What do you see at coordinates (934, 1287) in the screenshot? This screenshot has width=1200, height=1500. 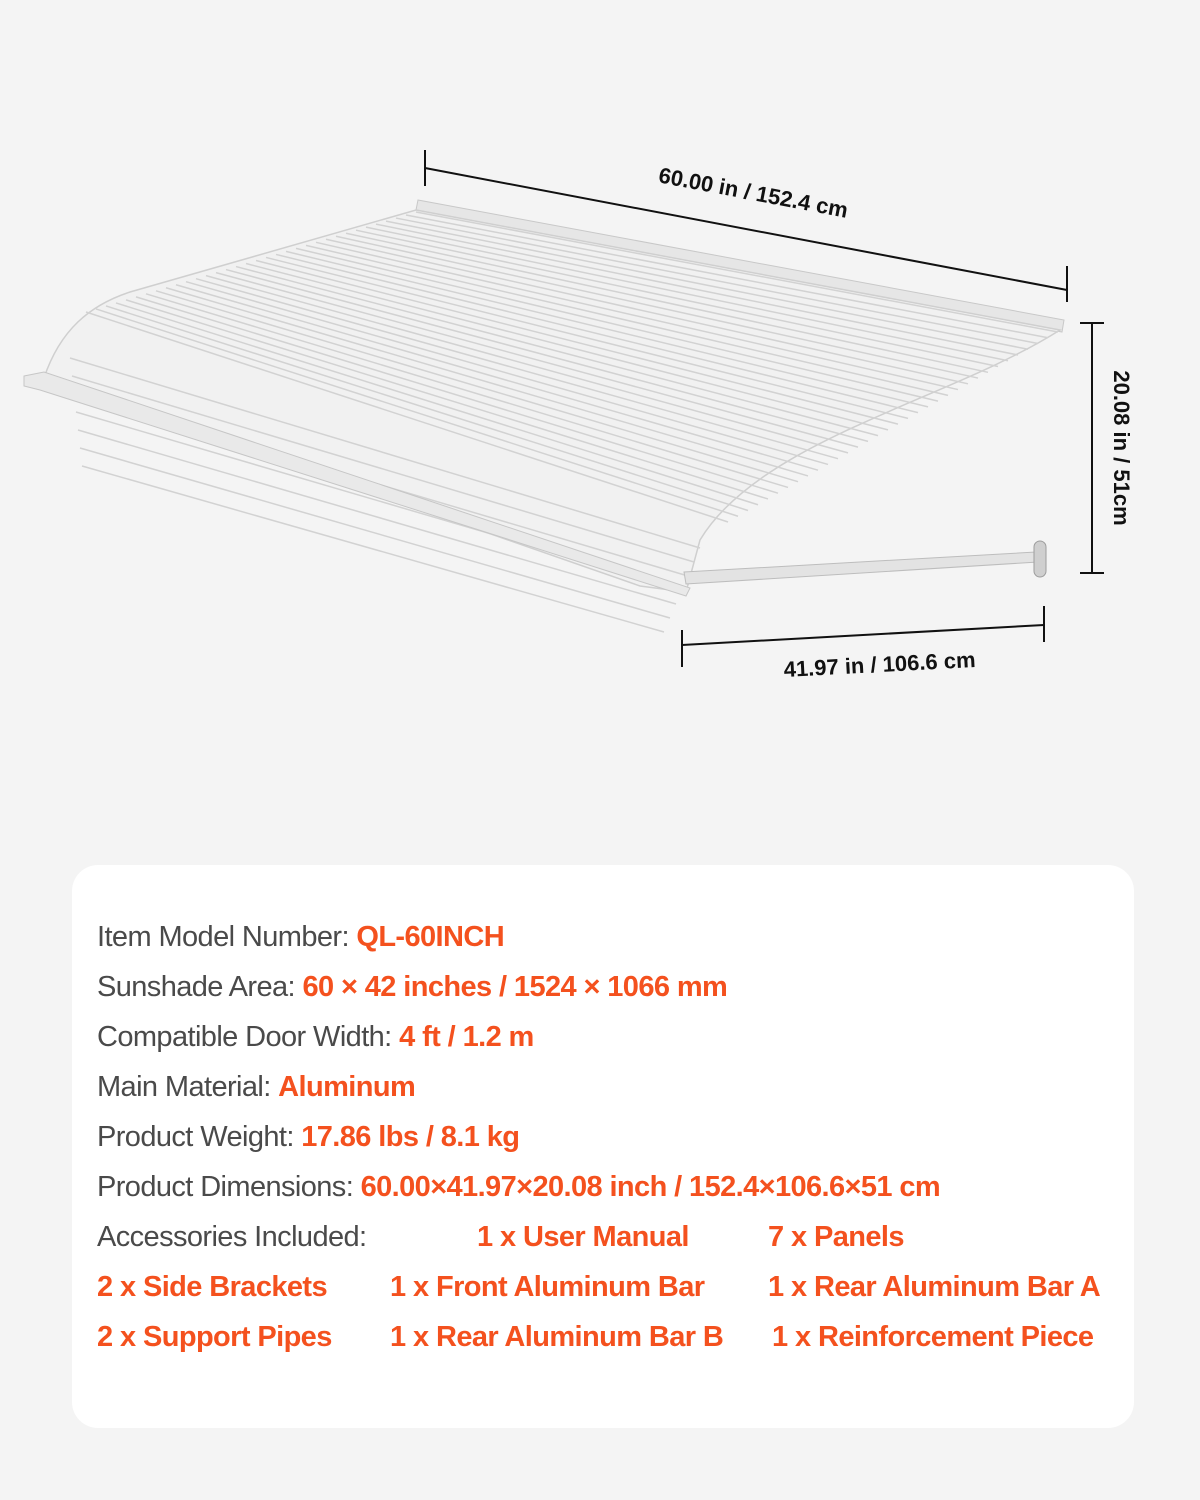 I see `accessory-item: 1 x Rear Aluminum Bar A` at bounding box center [934, 1287].